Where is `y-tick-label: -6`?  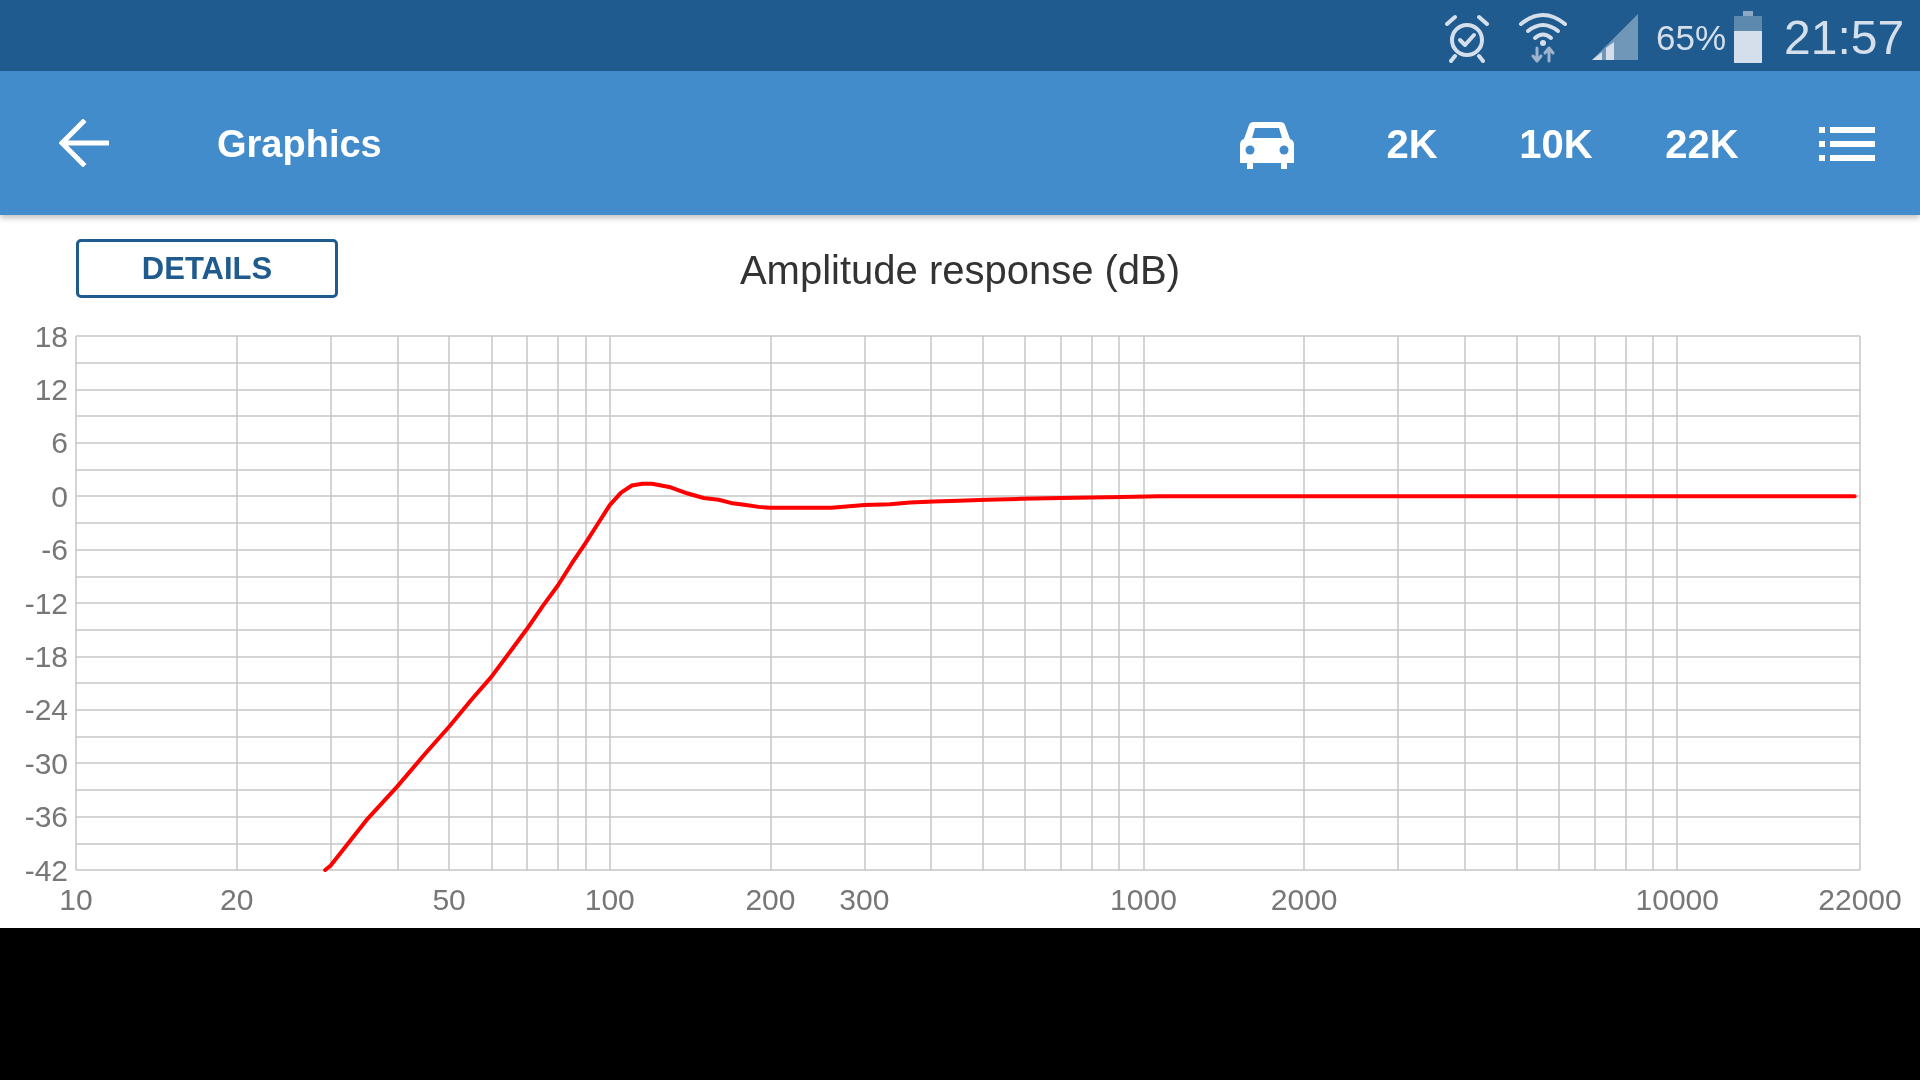 y-tick-label: -6 is located at coordinates (54, 550).